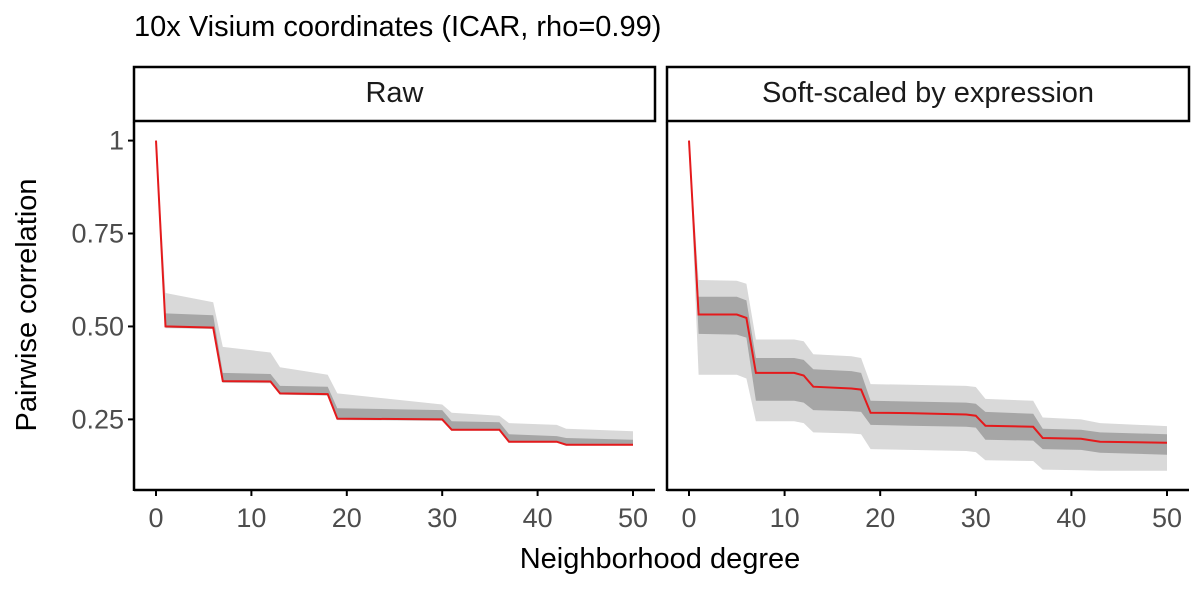 The image size is (1200, 600). What do you see at coordinates (97, 419) in the screenshot?
I see `y-tick-label: 0.25` at bounding box center [97, 419].